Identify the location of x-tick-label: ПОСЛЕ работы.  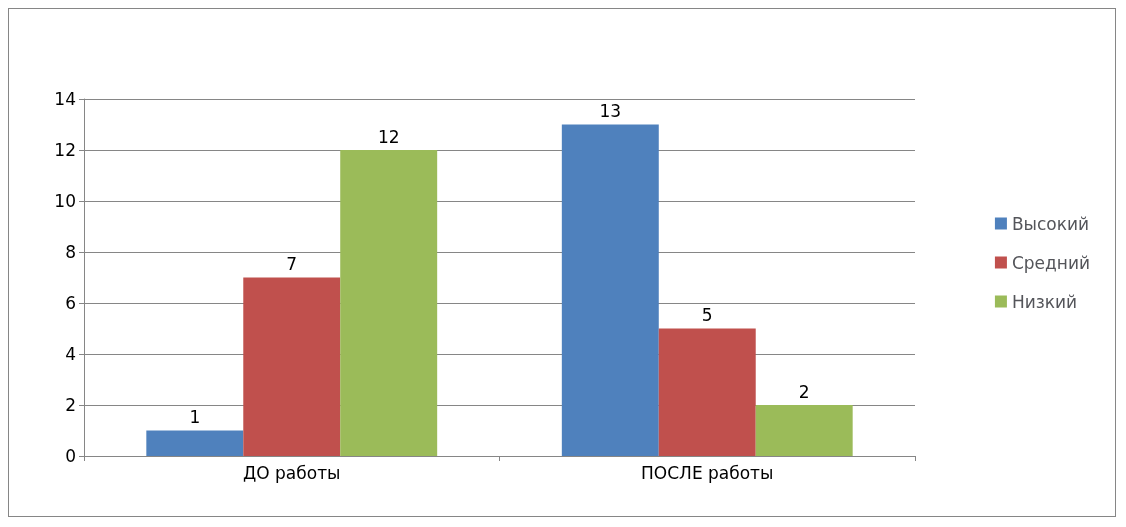
(707, 472).